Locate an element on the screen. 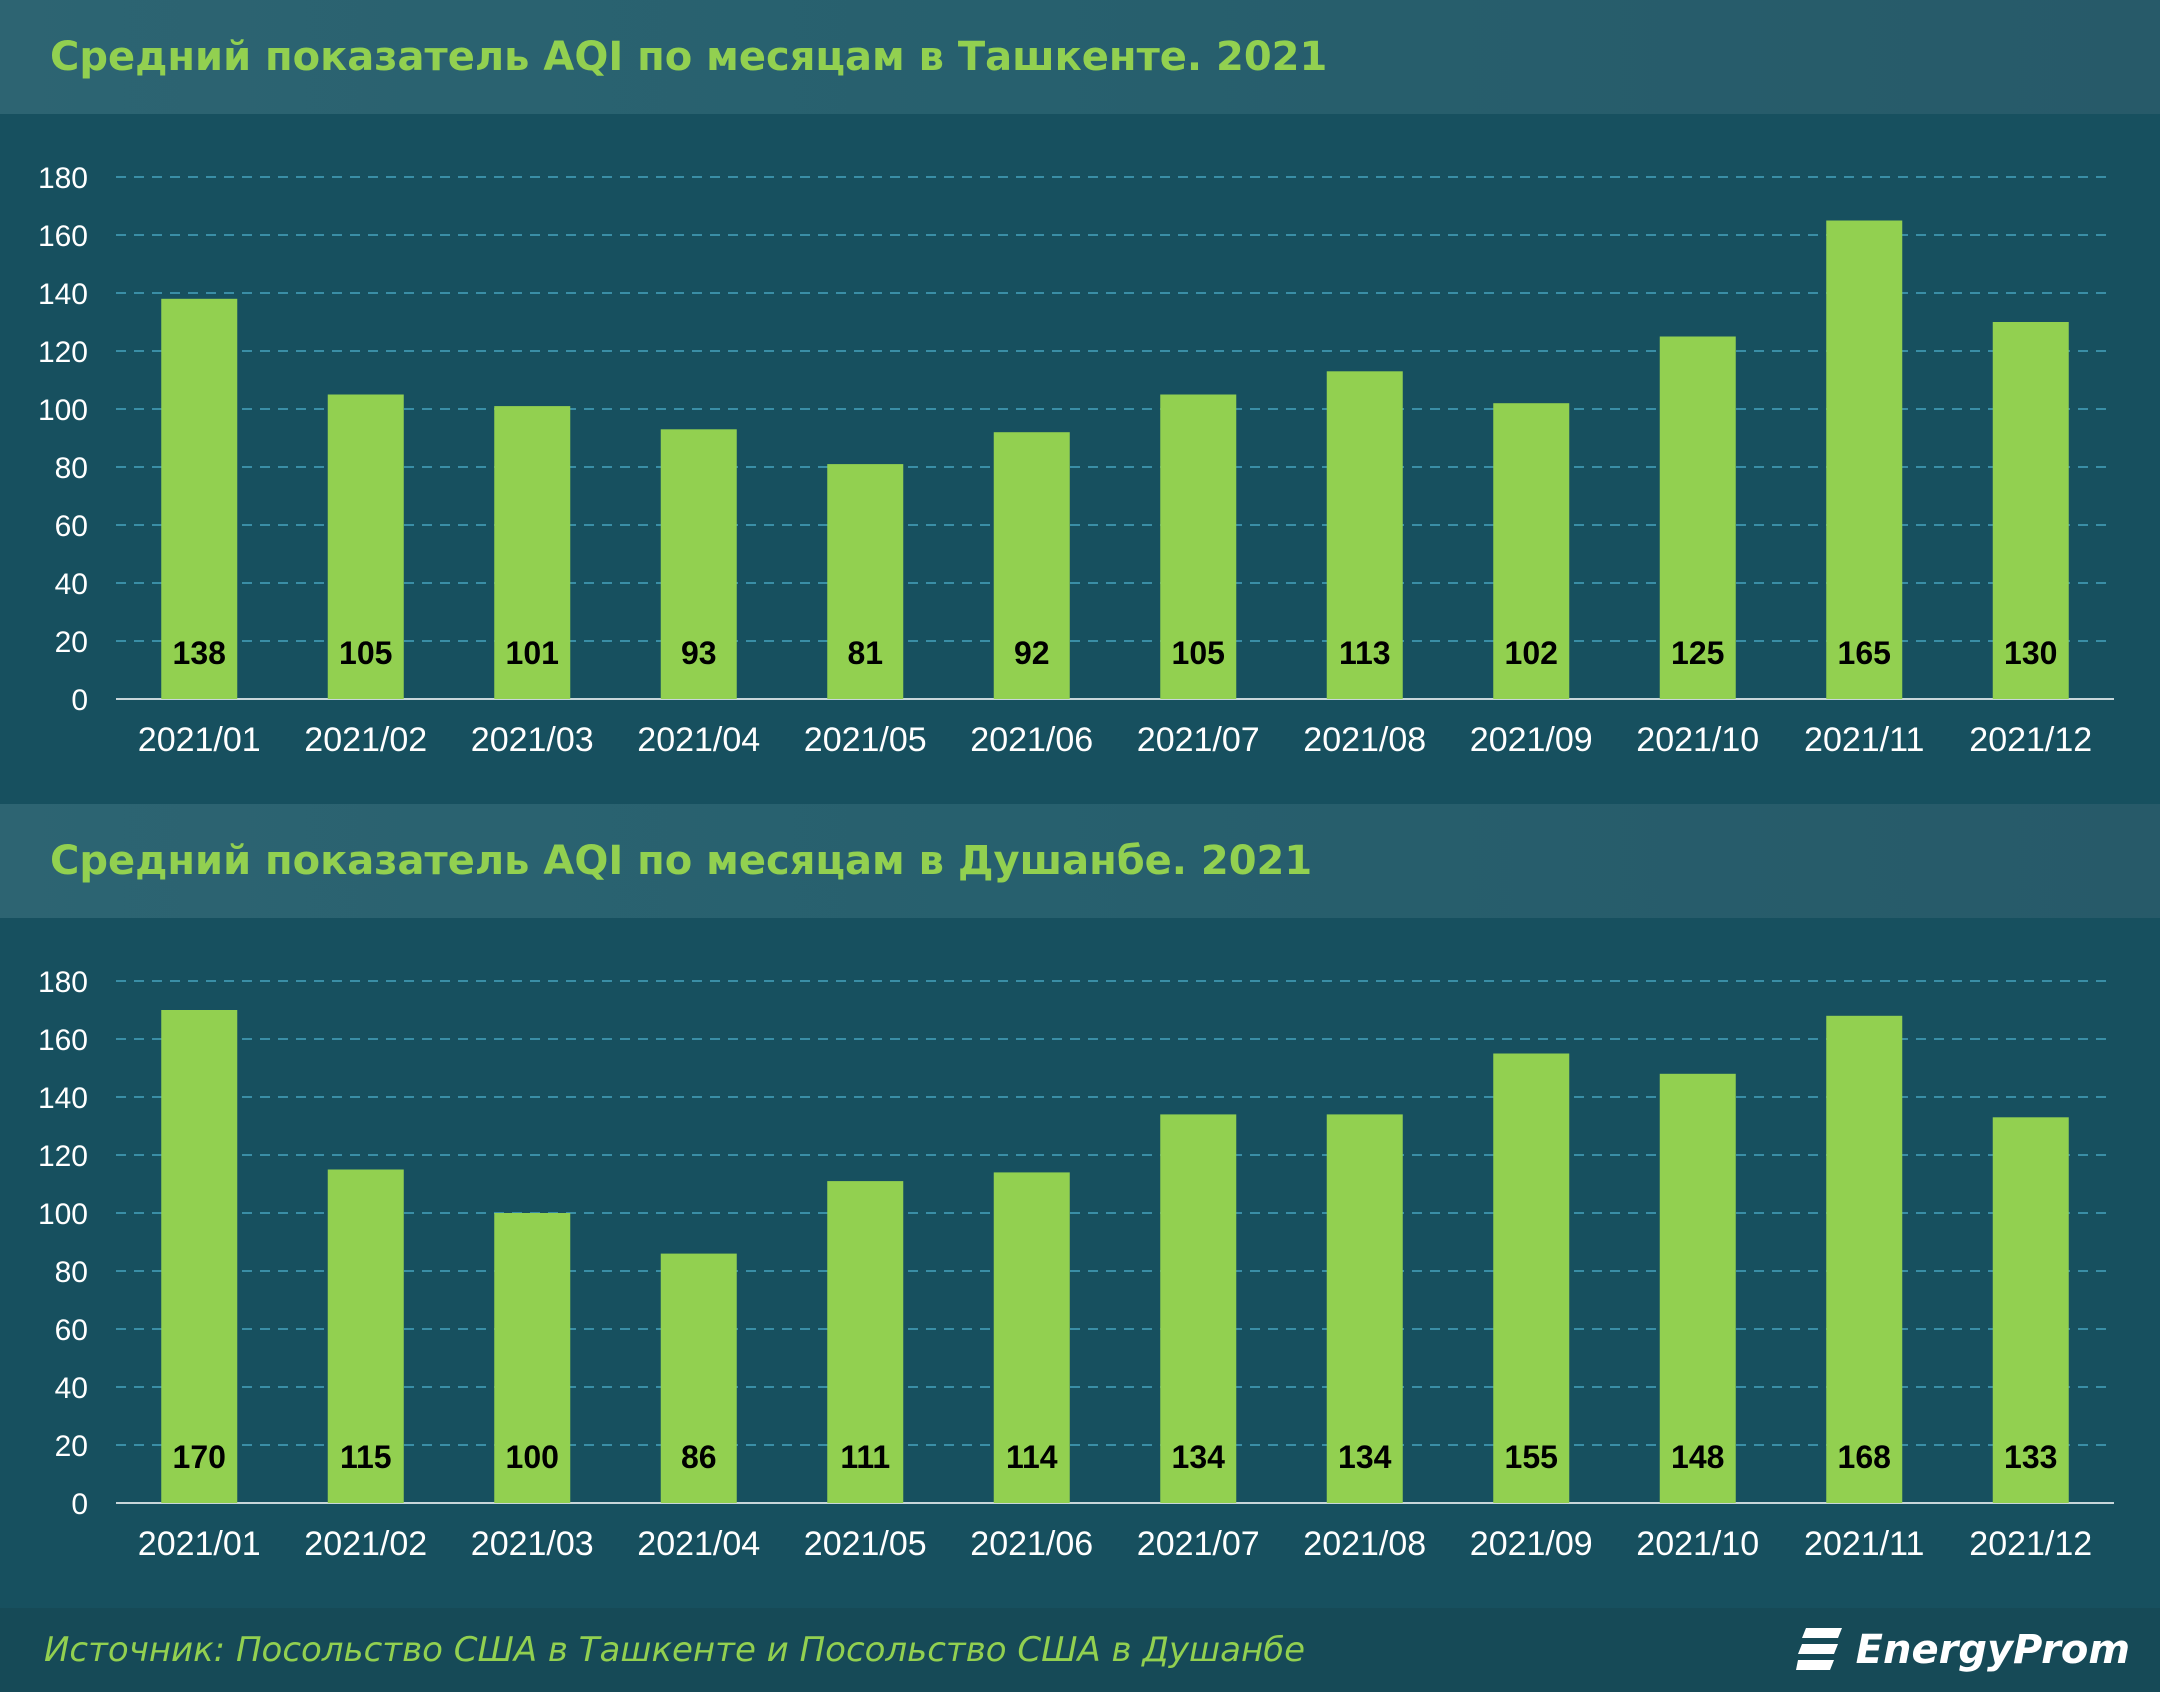  data-label: 138 is located at coordinates (199, 653).